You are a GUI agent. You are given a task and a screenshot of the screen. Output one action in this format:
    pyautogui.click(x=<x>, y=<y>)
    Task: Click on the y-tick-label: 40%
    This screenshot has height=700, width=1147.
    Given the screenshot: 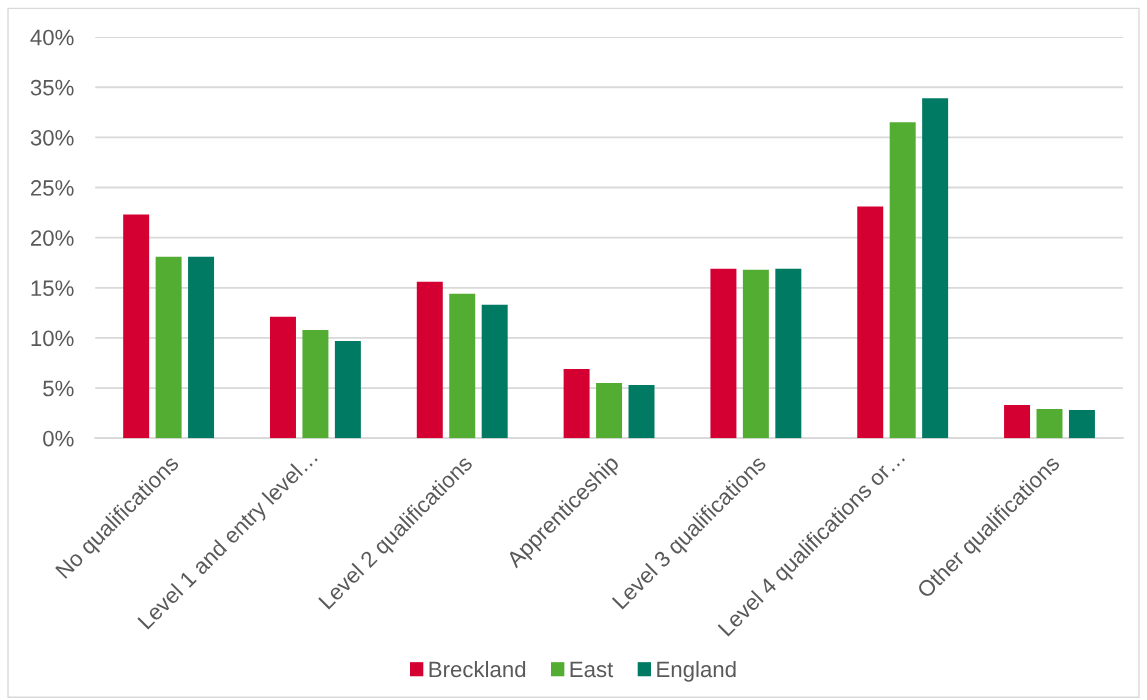 What is the action you would take?
    pyautogui.click(x=52, y=37)
    